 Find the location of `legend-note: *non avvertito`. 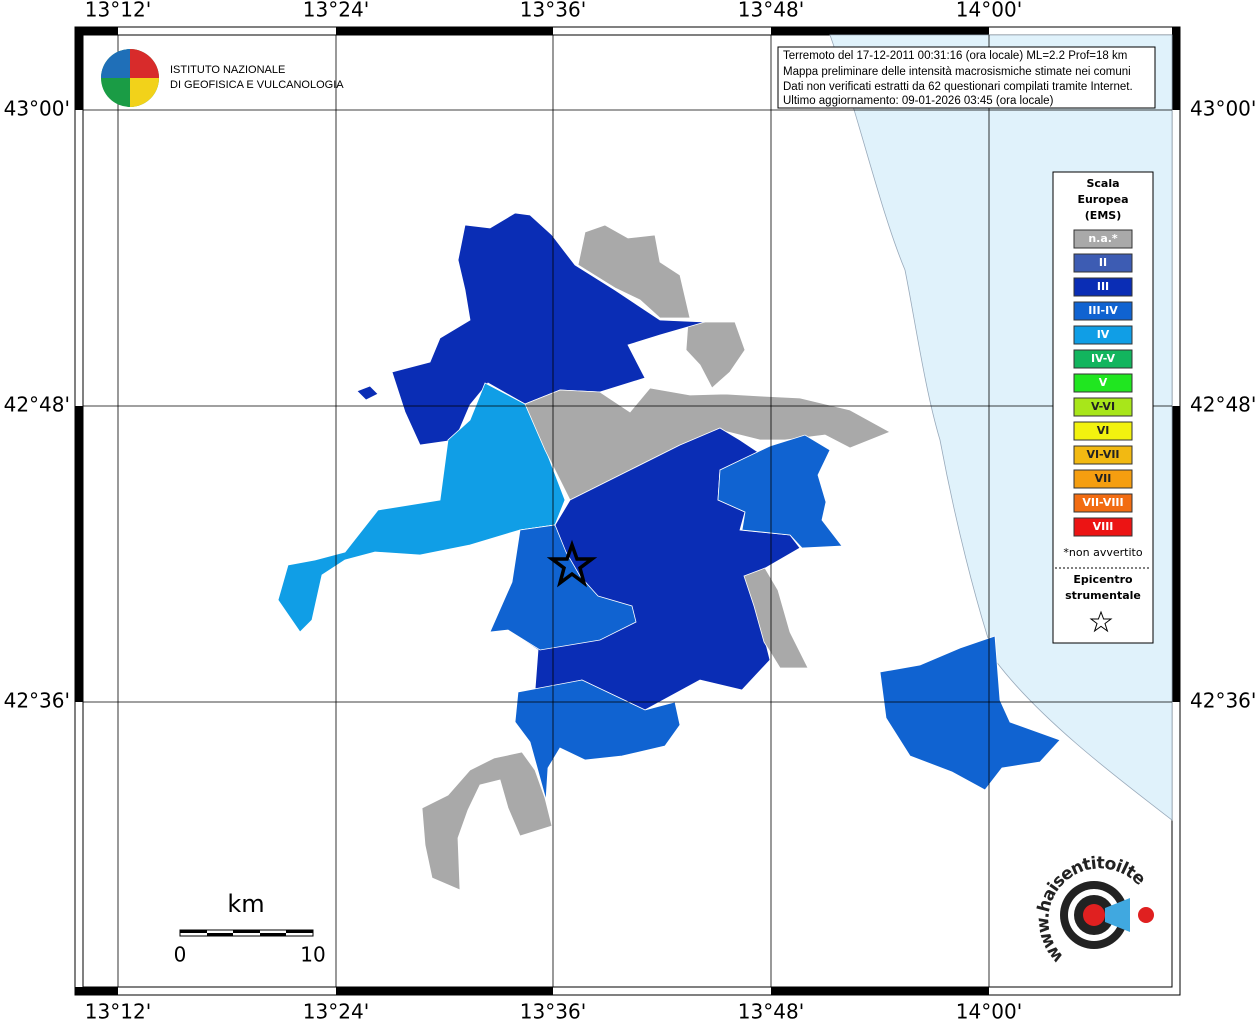

legend-note: *non avvertito is located at coordinates (1102, 552).